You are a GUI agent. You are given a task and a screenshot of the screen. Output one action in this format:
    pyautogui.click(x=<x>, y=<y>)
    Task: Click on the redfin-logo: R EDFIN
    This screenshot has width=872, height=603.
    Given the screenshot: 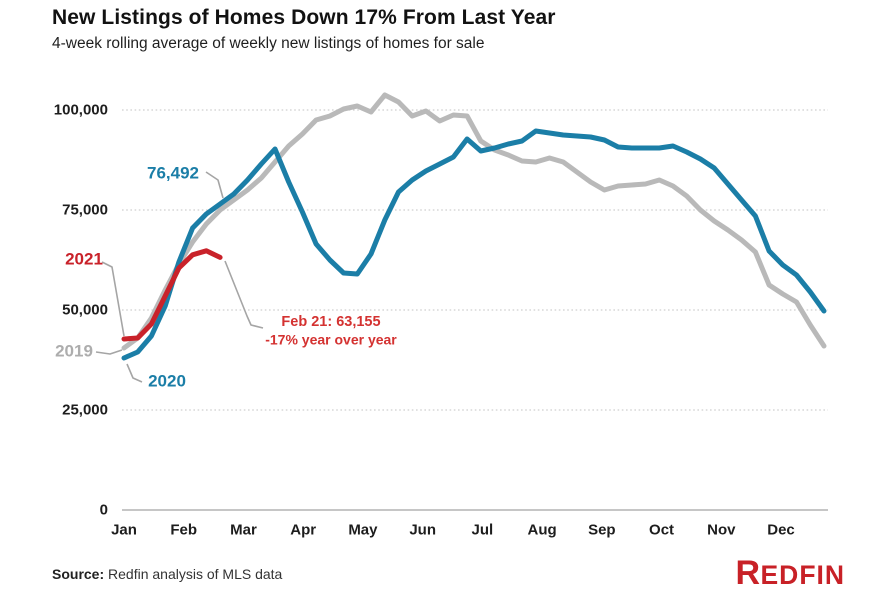 What is the action you would take?
    pyautogui.click(x=790, y=573)
    